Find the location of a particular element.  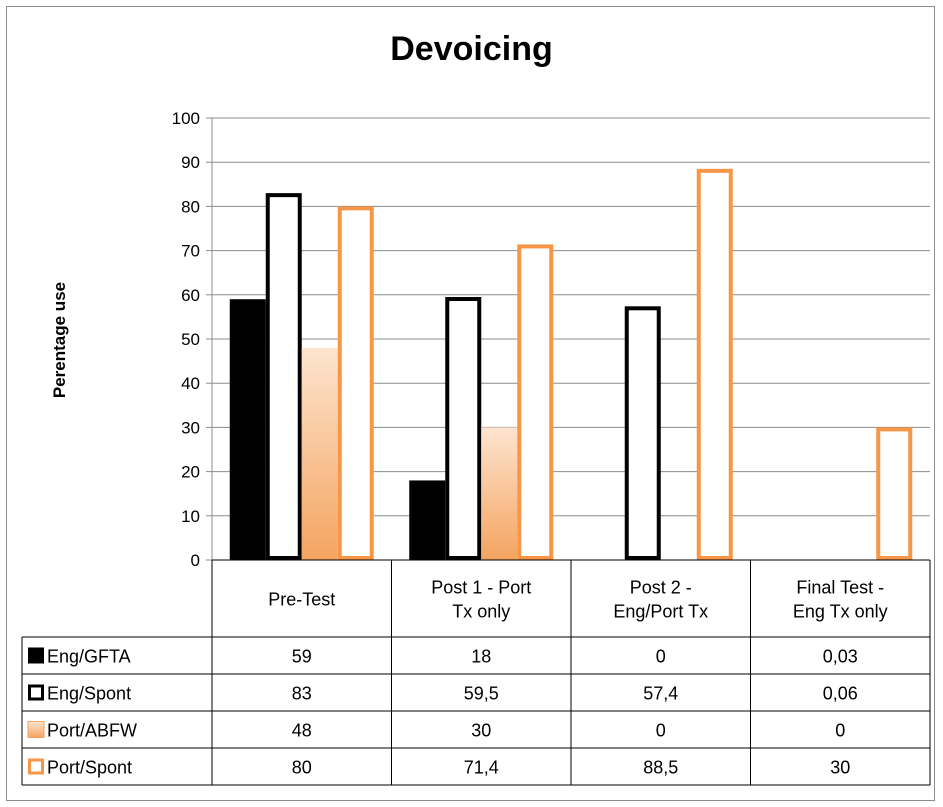

y-tick-label: 0 is located at coordinates (195, 560).